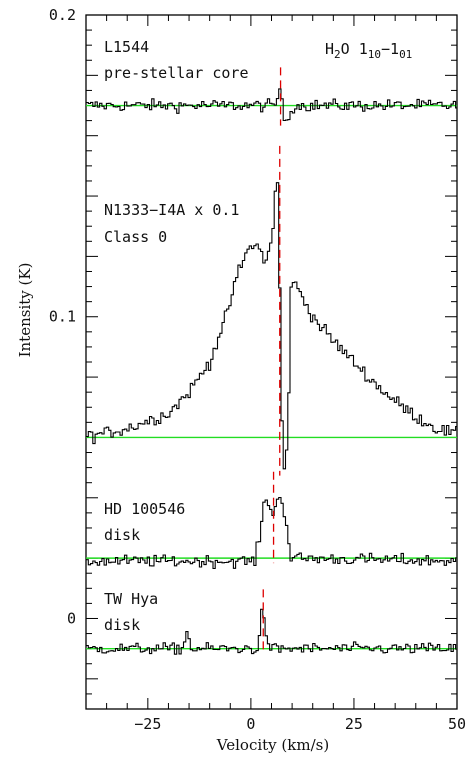 The width and height of the screenshot is (472, 759). Describe the element at coordinates (122, 625) in the screenshot. I see `series-sublabel-twhya: disk` at that location.